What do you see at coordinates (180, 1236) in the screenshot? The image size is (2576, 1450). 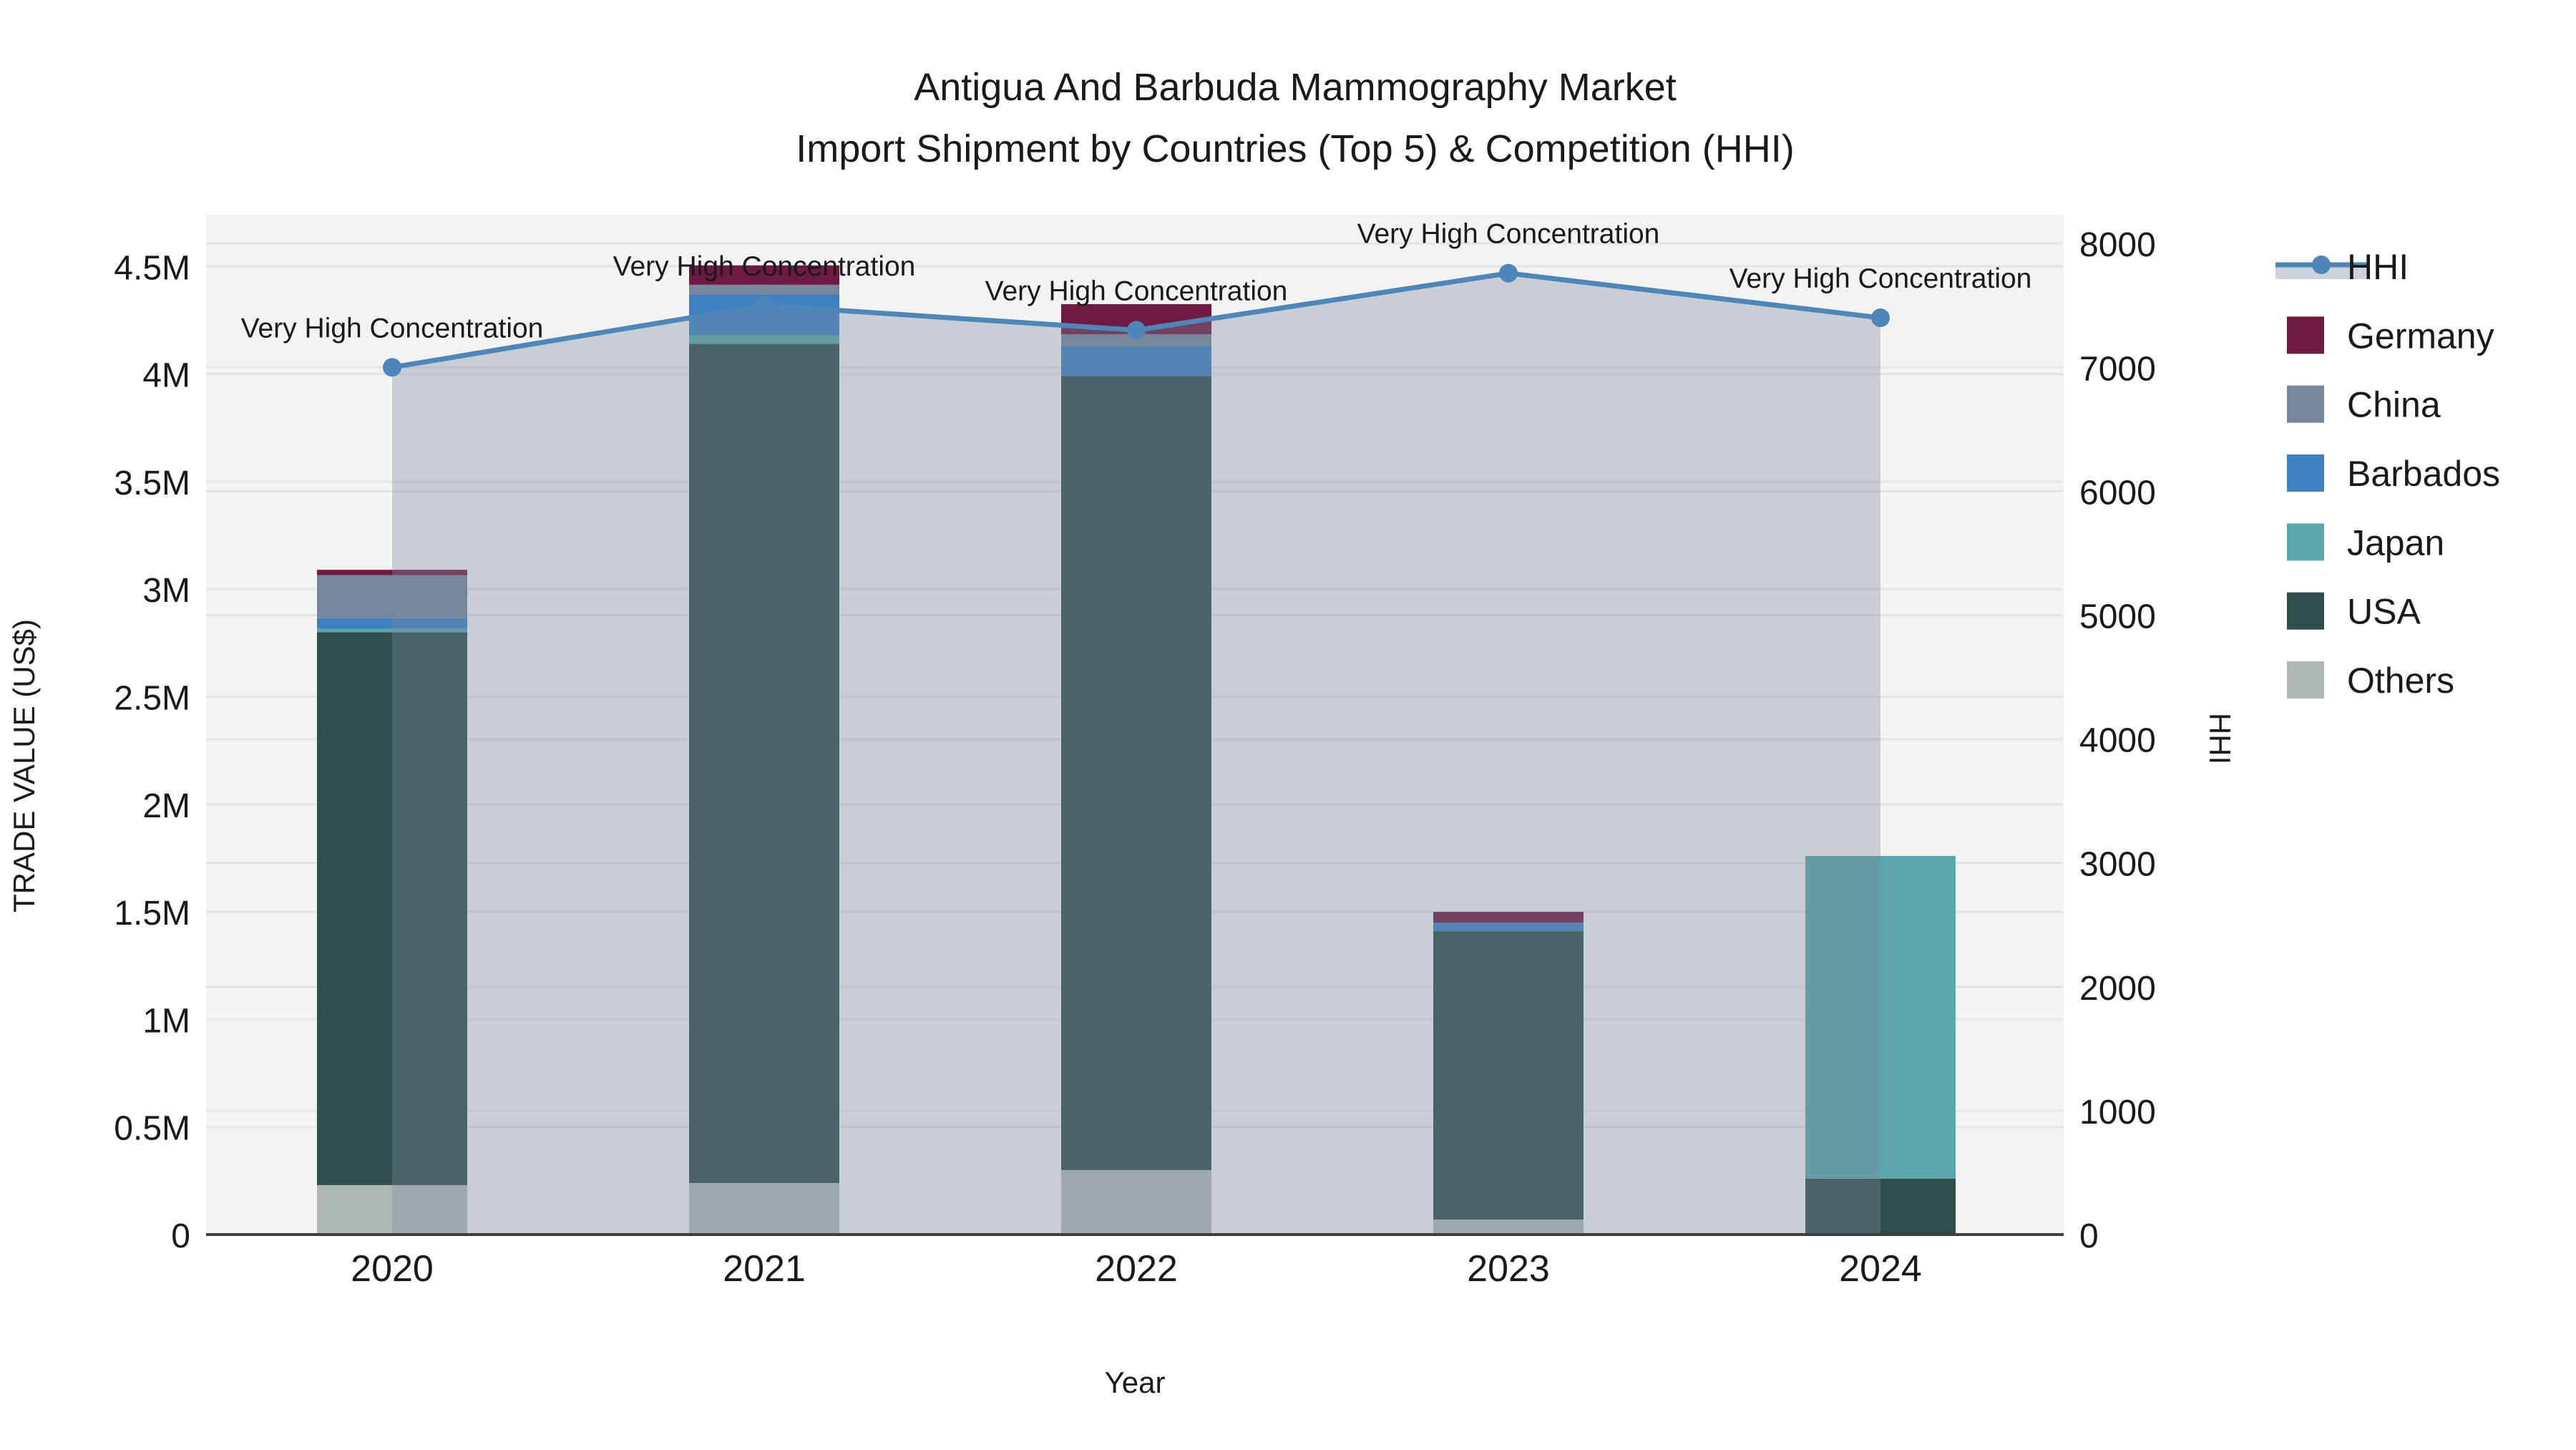 I see `y-left-tick: 0` at bounding box center [180, 1236].